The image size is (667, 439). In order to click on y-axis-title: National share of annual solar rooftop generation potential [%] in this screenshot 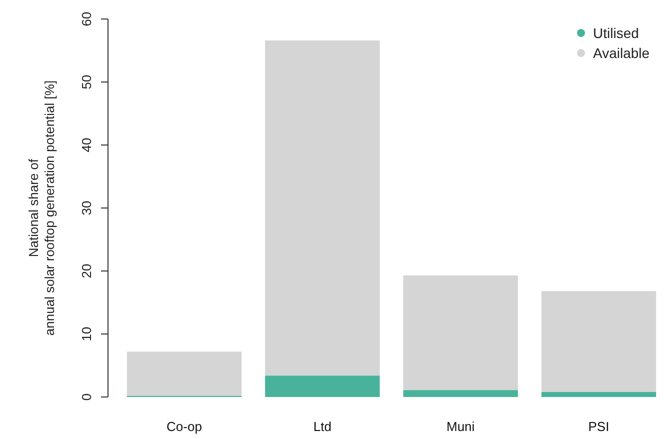, I will do `click(41, 208)`.